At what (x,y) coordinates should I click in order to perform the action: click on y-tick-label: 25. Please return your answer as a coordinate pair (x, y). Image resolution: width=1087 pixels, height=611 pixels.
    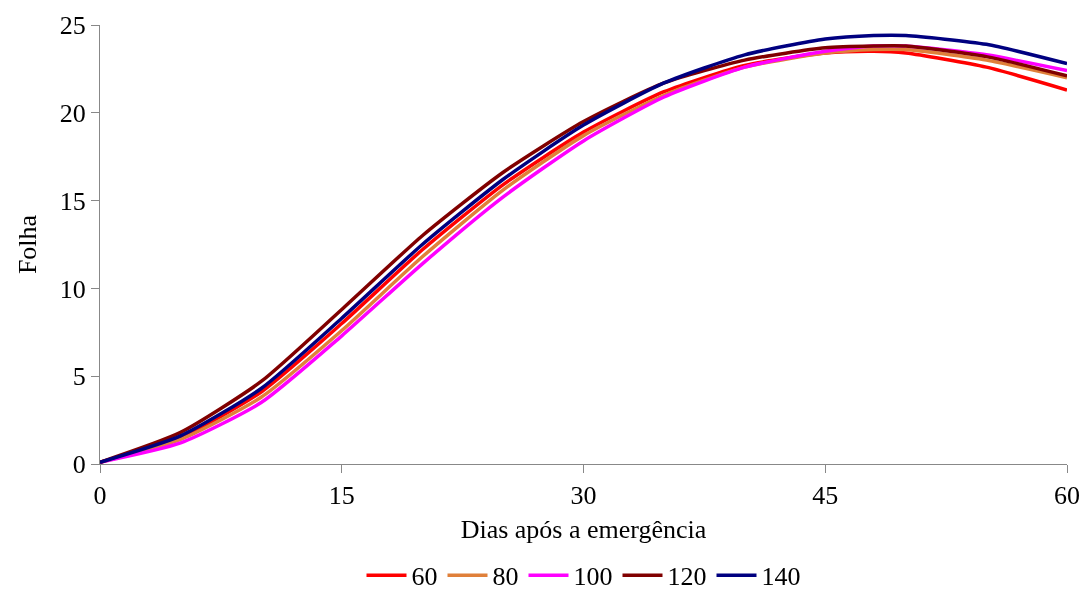
    Looking at the image, I should click on (72, 26).